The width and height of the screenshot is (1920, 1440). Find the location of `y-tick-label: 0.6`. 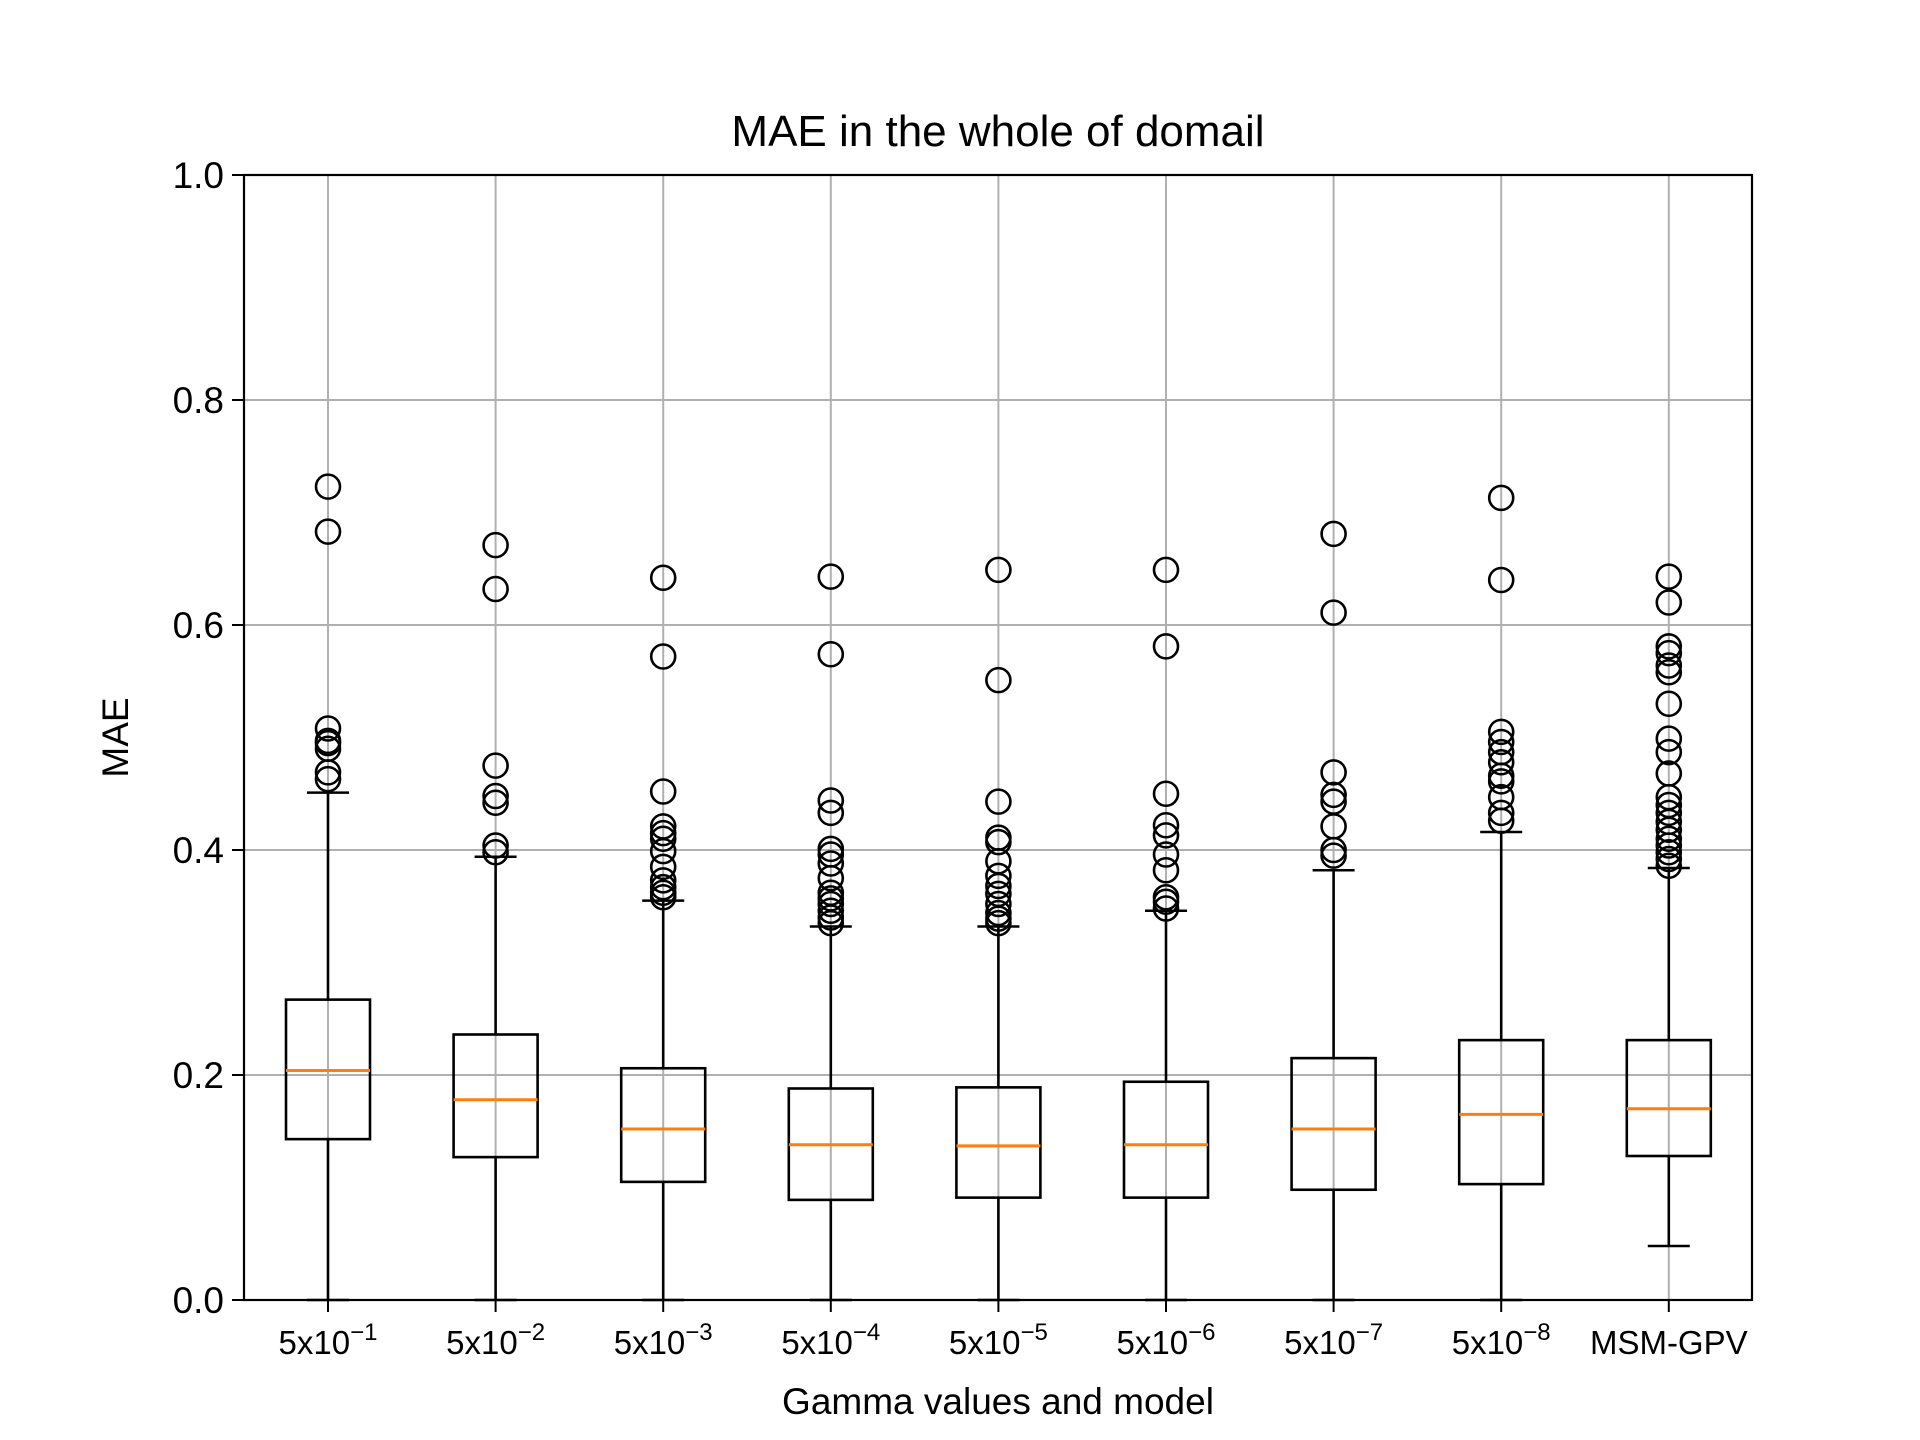

y-tick-label: 0.6 is located at coordinates (198, 625).